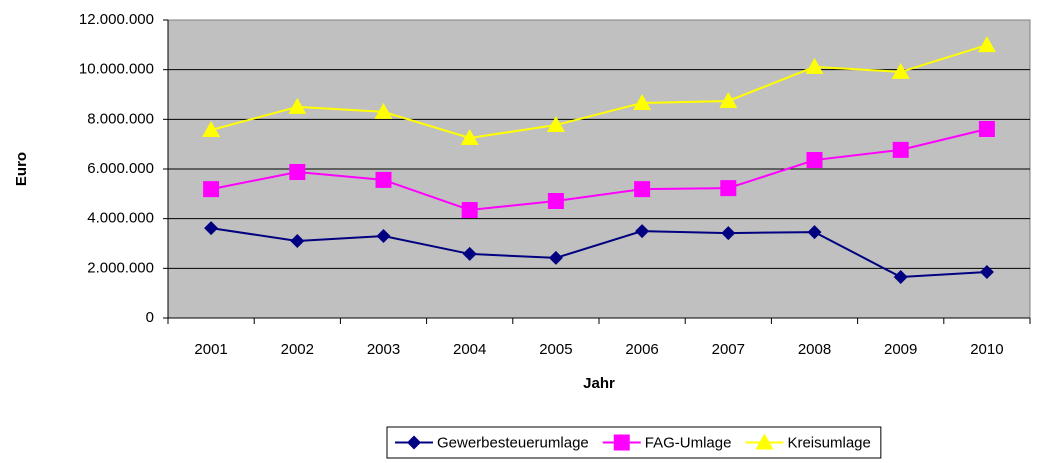 The height and width of the screenshot is (463, 1038). What do you see at coordinates (116, 19) in the screenshot?
I see `y-tick-label: 12.000.000` at bounding box center [116, 19].